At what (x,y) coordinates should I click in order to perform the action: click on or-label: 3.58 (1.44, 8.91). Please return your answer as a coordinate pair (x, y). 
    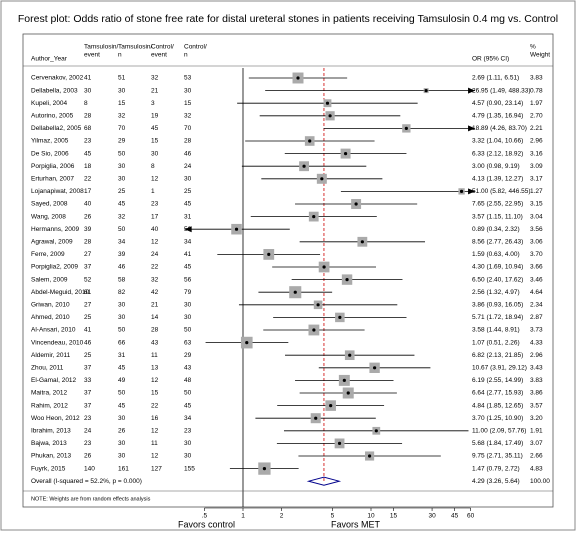
    Looking at the image, I should click on (496, 330).